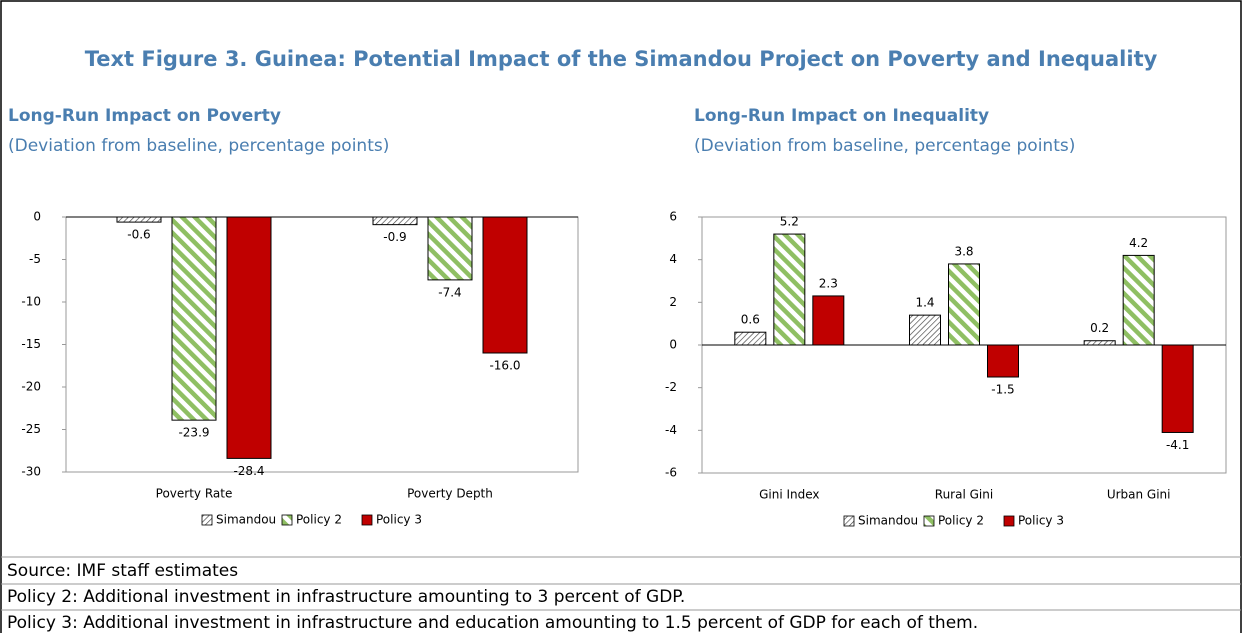 The width and height of the screenshot is (1243, 633). Describe the element at coordinates (144, 116) in the screenshot. I see `chart-title: Long-Run Impact on Poverty` at that location.